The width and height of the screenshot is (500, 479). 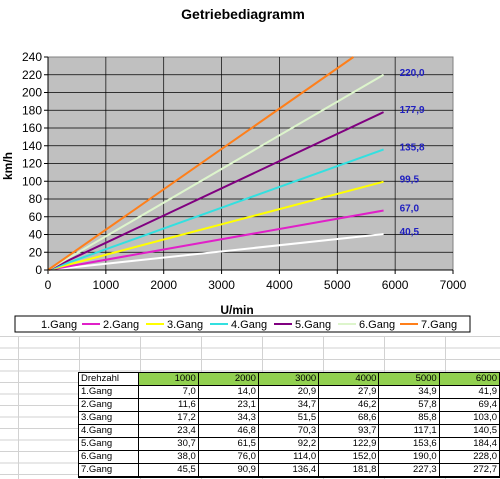 What do you see at coordinates (168, 431) in the screenshot?
I see `table-cell: 23,4` at bounding box center [168, 431].